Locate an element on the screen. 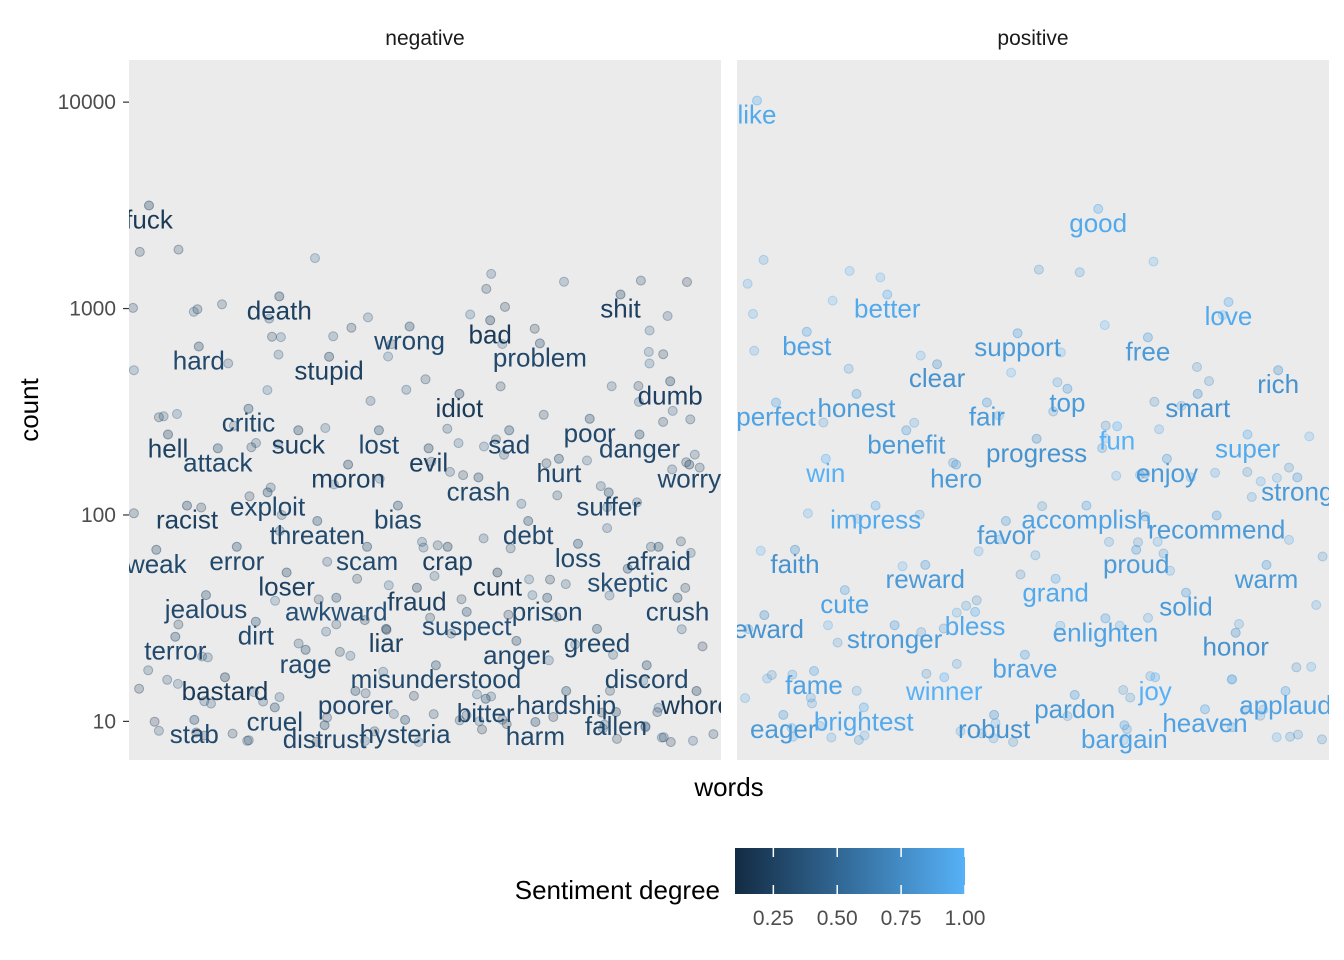 This screenshot has height=960, width=1344. word-point-liar: liar is located at coordinates (386, 640).